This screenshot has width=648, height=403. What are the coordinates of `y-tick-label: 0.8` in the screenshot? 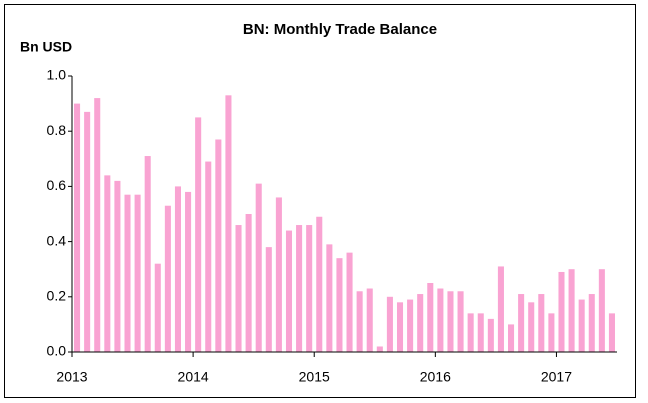 It's located at (57, 130).